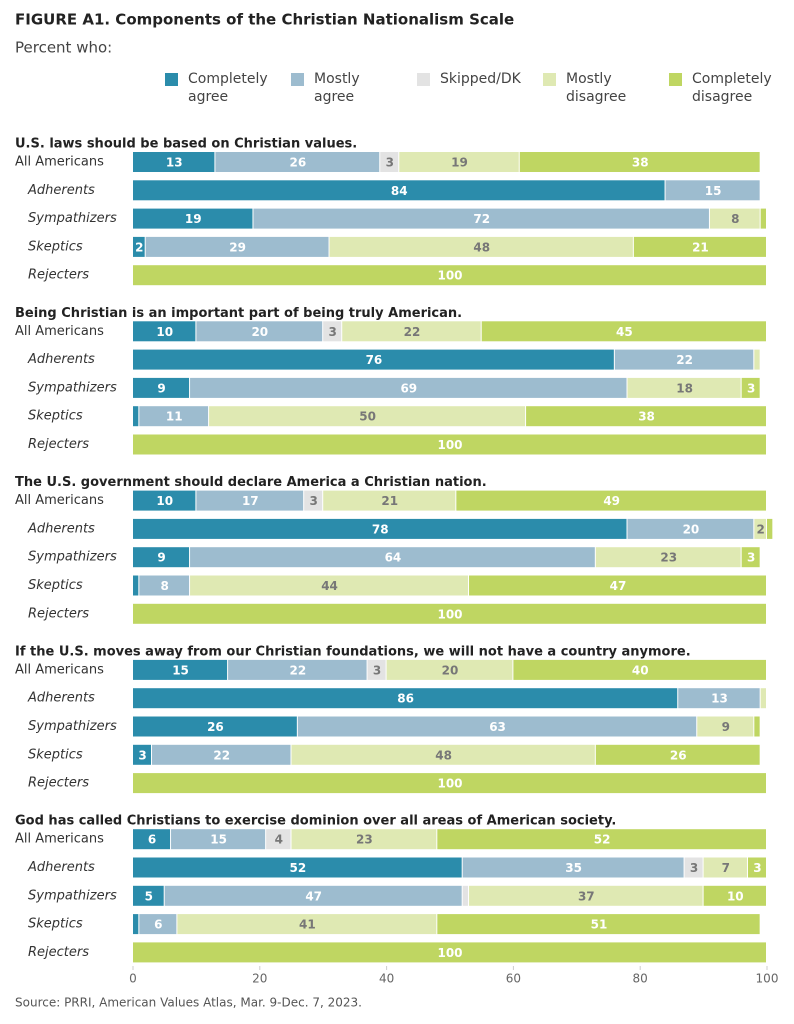 The height and width of the screenshot is (1024, 794). What do you see at coordinates (165, 586) in the screenshot?
I see `data-label: 8` at bounding box center [165, 586].